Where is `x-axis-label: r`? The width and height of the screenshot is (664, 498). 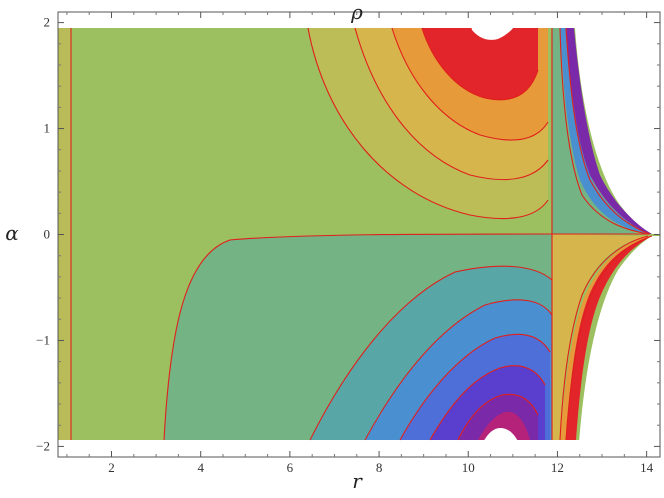 x-axis-label: r is located at coordinates (357, 481).